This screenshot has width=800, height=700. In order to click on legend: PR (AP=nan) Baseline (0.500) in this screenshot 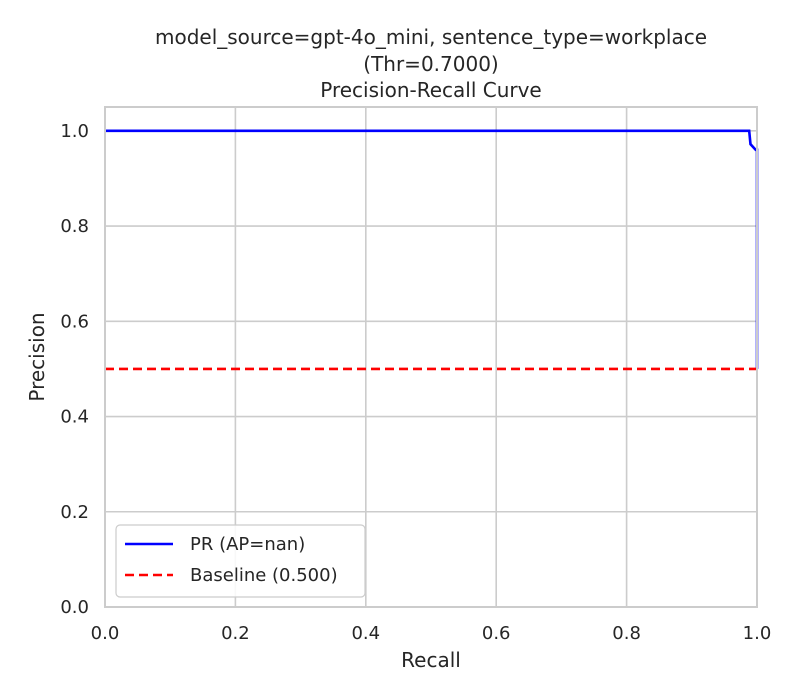, I will do `click(240, 561)`.